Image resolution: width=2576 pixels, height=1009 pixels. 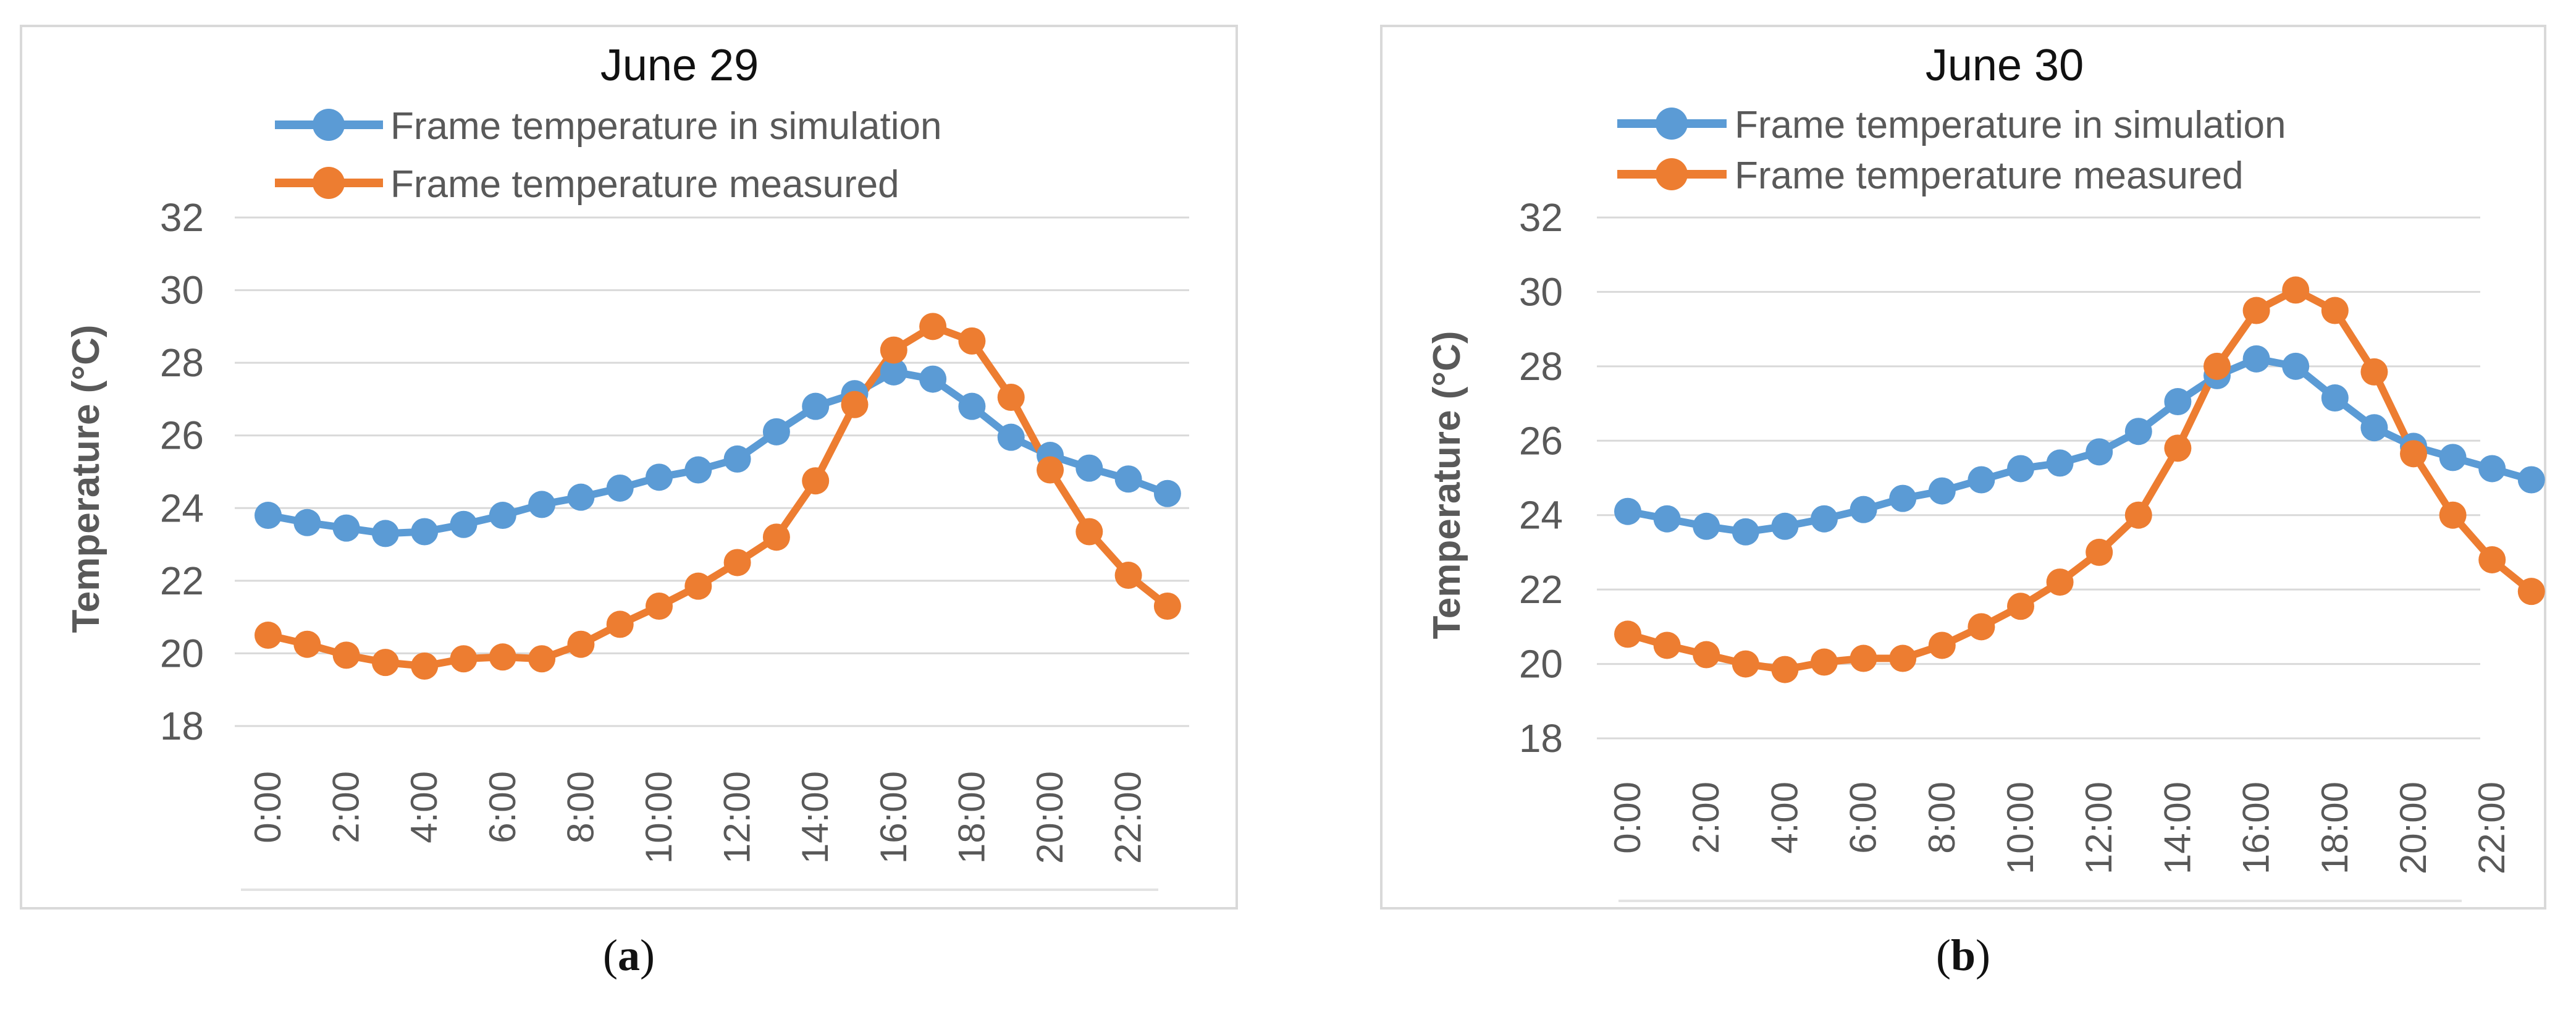 I want to click on x-tick-label: 2:00, so click(x=346, y=807).